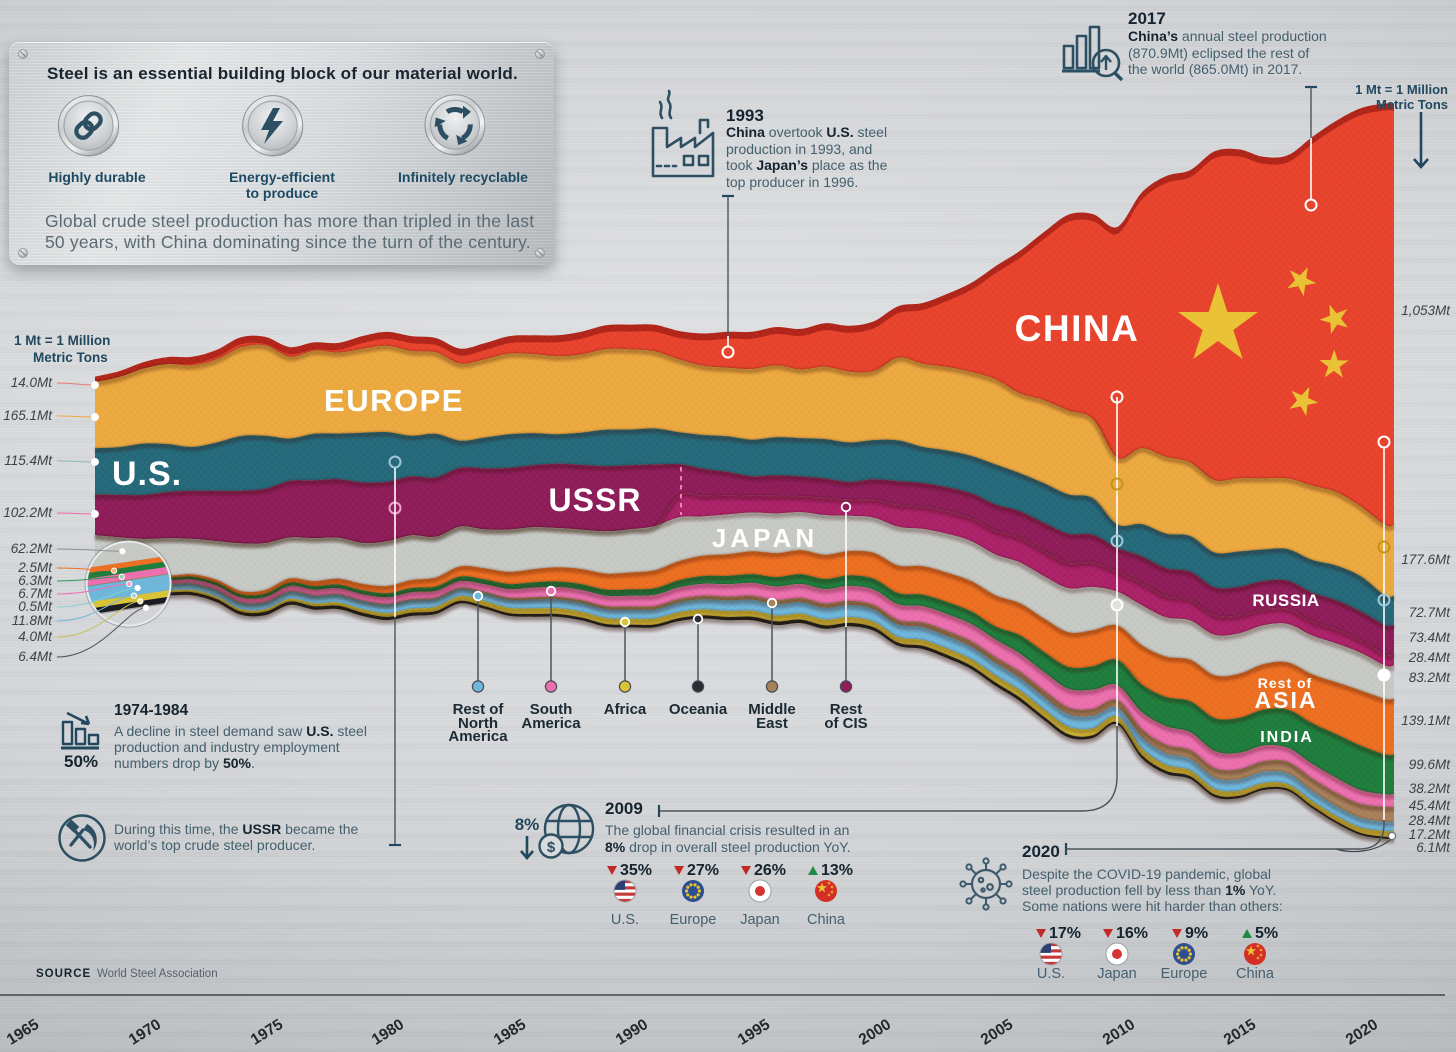 The width and height of the screenshot is (1456, 1052). What do you see at coordinates (703, 870) in the screenshot?
I see `svg-text: 27%` at bounding box center [703, 870].